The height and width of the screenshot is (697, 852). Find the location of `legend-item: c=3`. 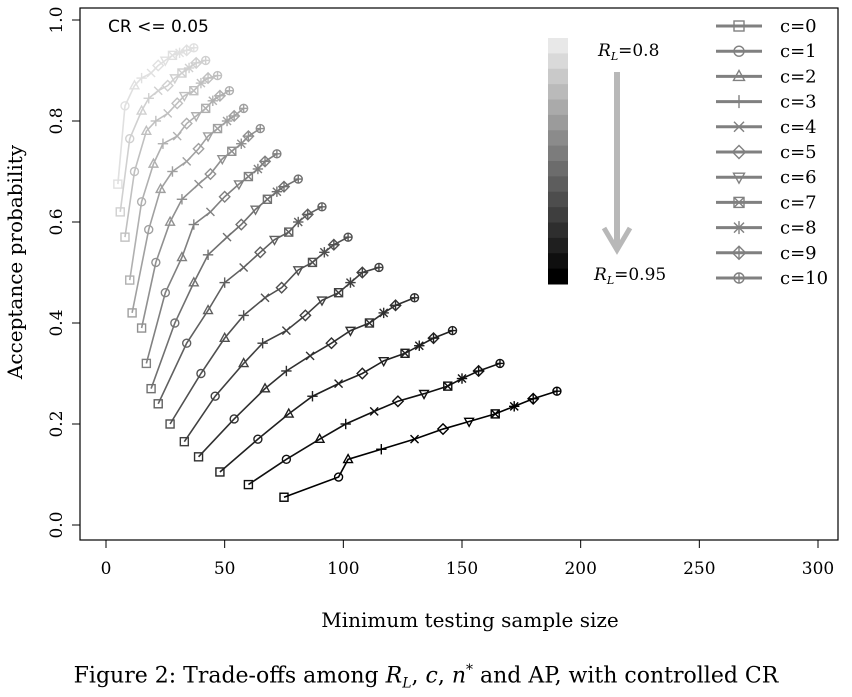

legend-item: c=3 is located at coordinates (766, 102).